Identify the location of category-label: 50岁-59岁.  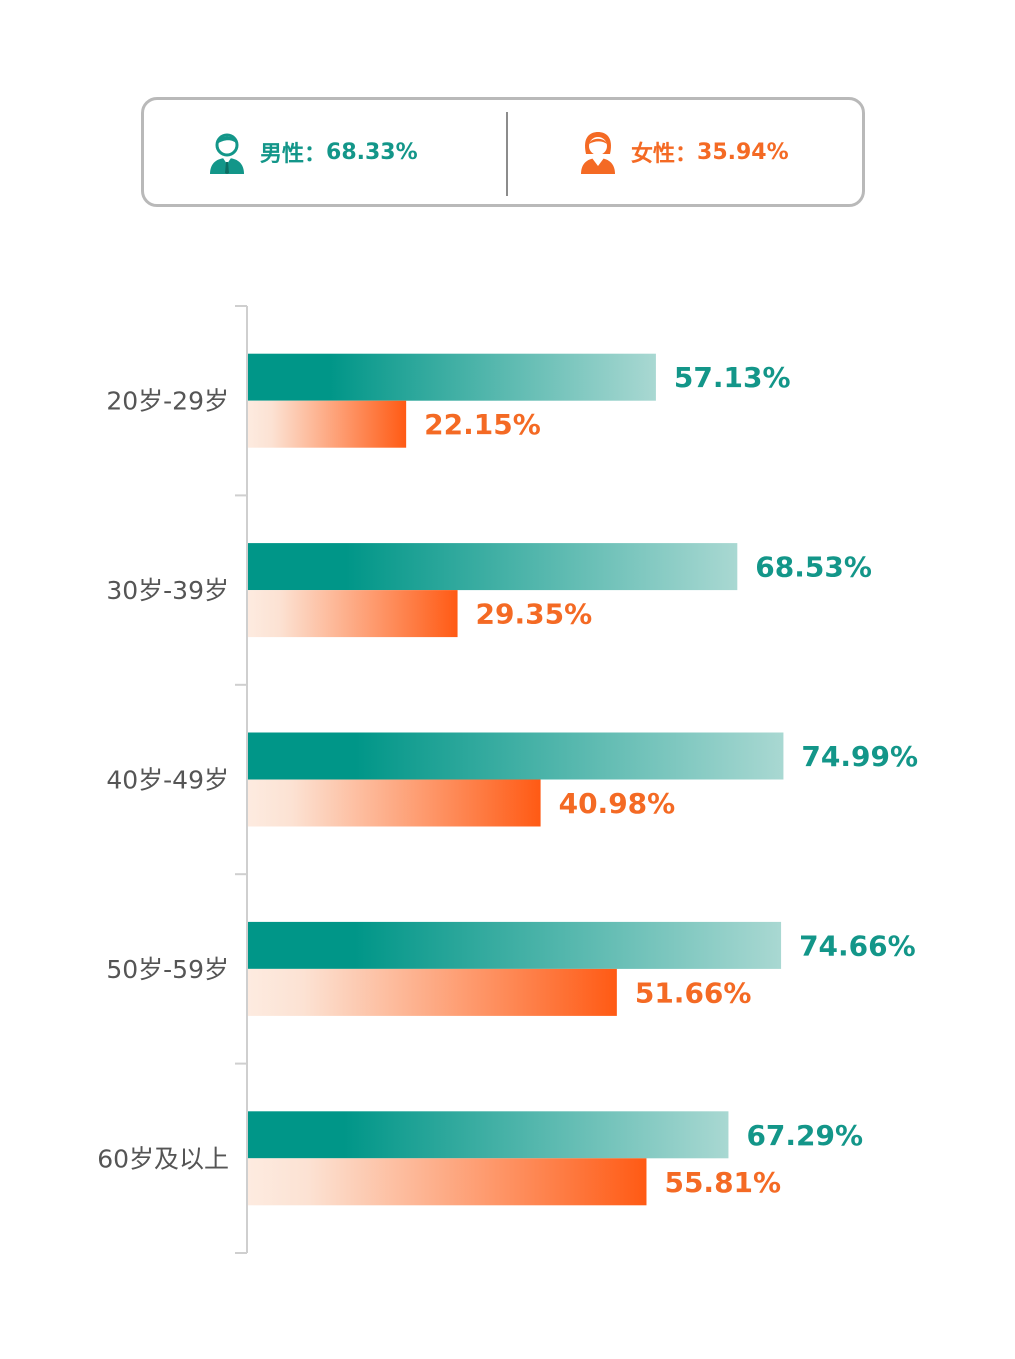
(167, 969).